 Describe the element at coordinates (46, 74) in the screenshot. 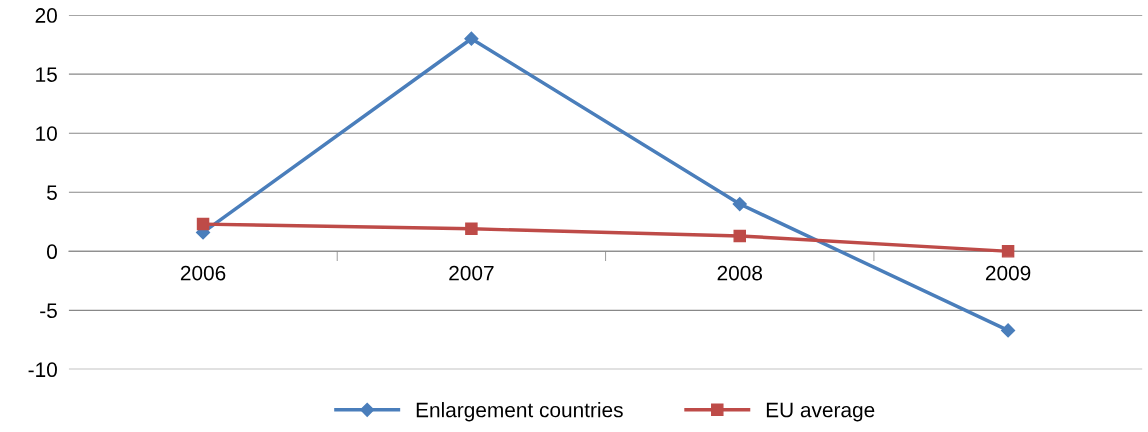

I see `y-tick-label: 15` at that location.